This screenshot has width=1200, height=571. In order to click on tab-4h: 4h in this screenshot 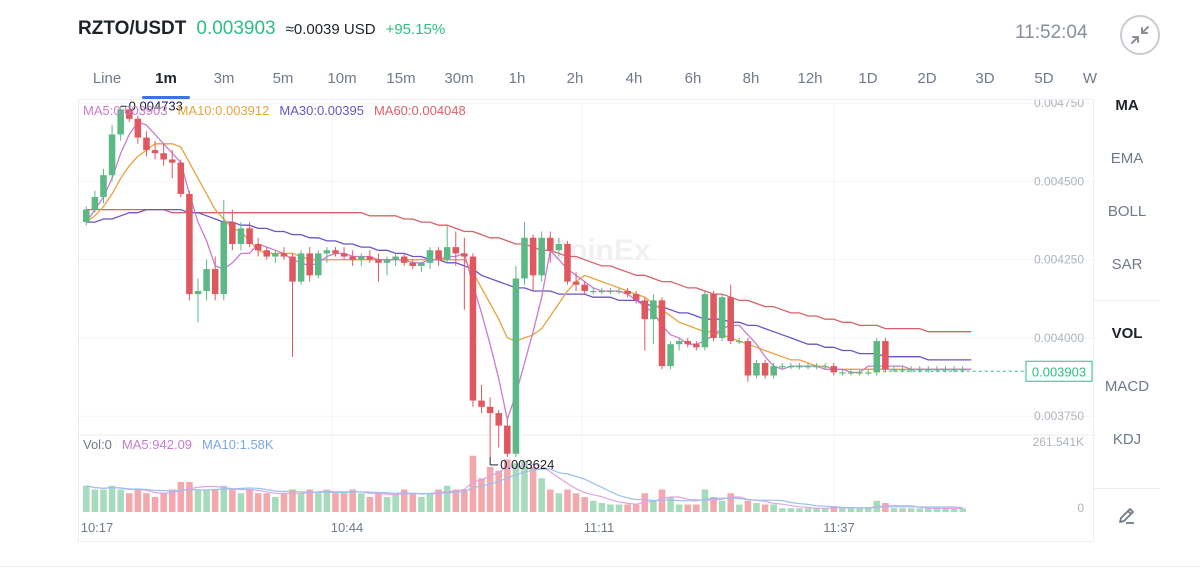, I will do `click(634, 78)`.